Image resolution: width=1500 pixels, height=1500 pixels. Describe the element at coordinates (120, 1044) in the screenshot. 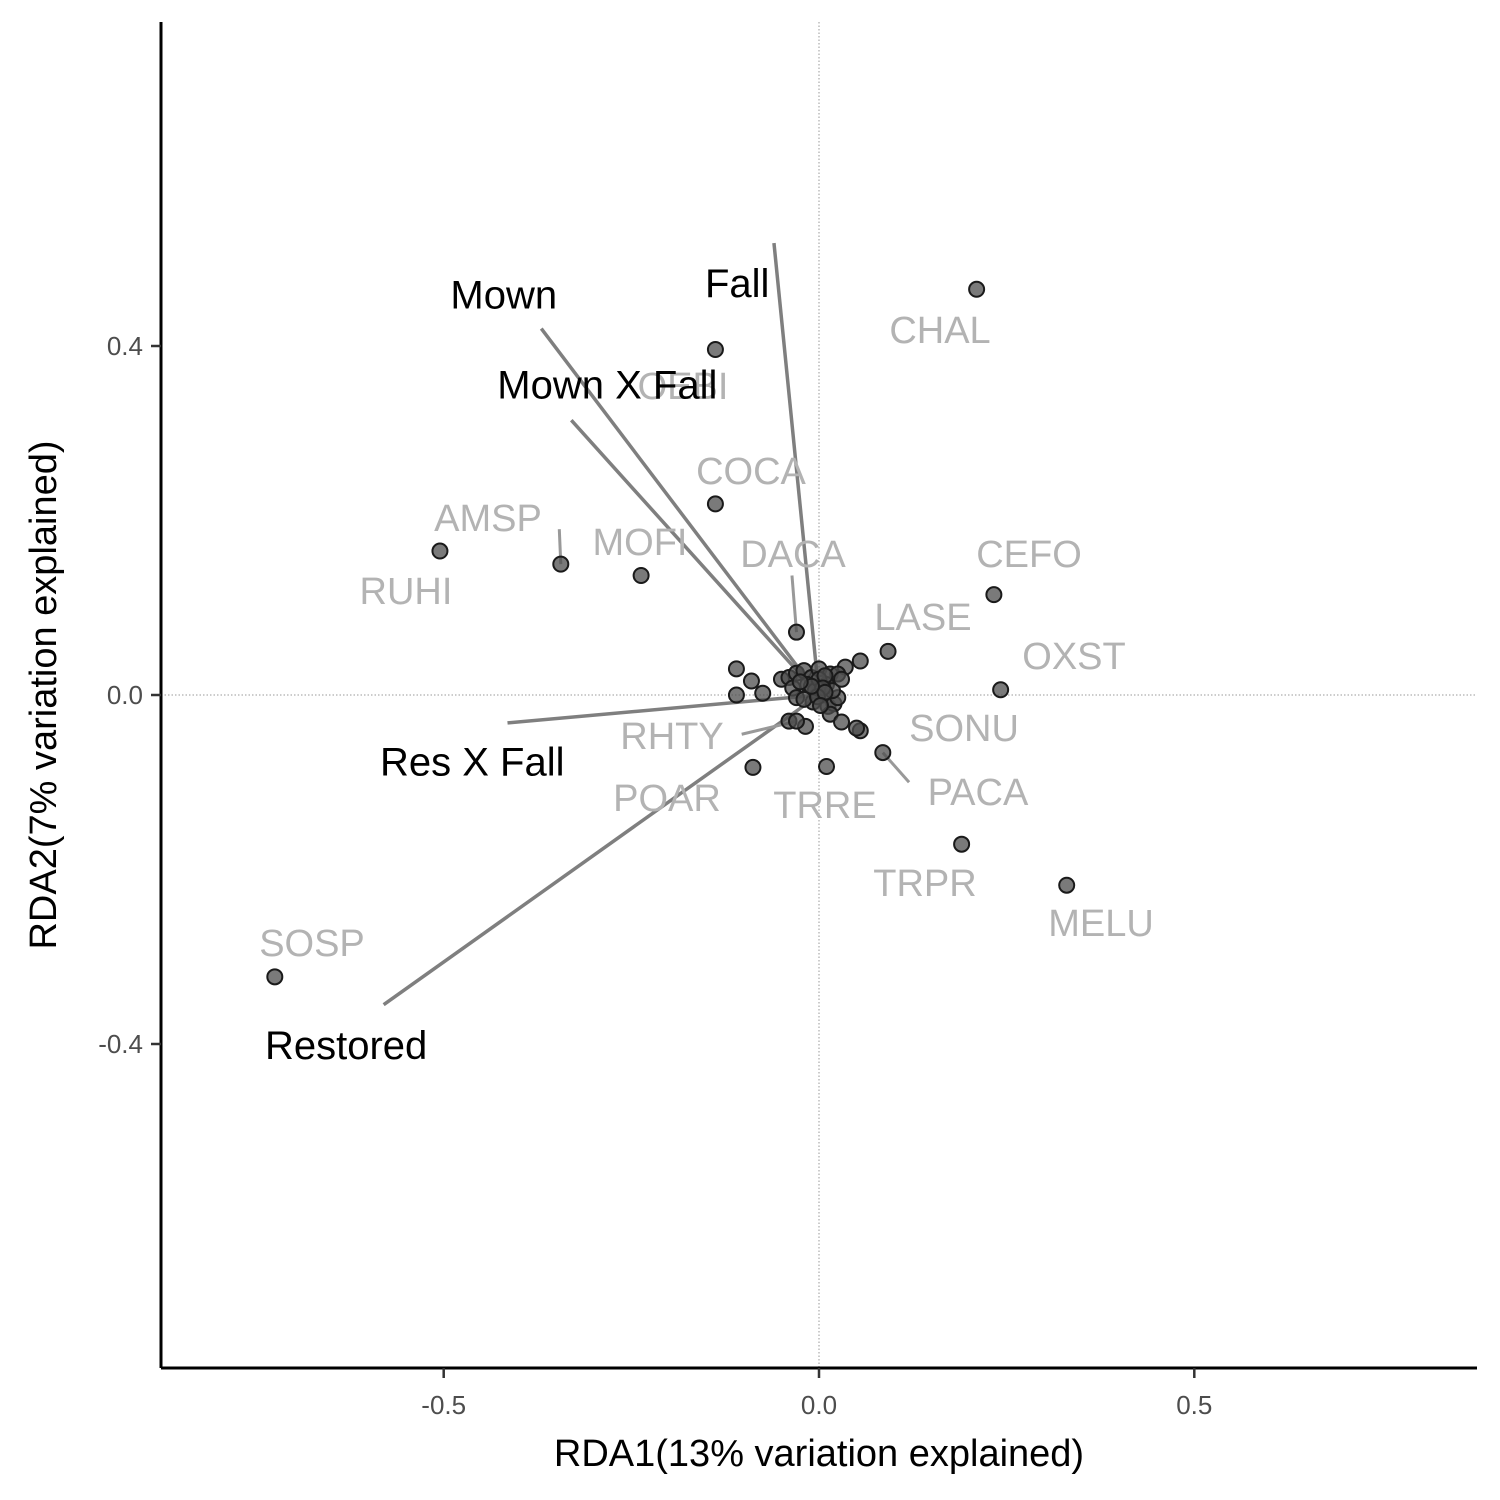

I see `y-tick-label: -0.4` at that location.